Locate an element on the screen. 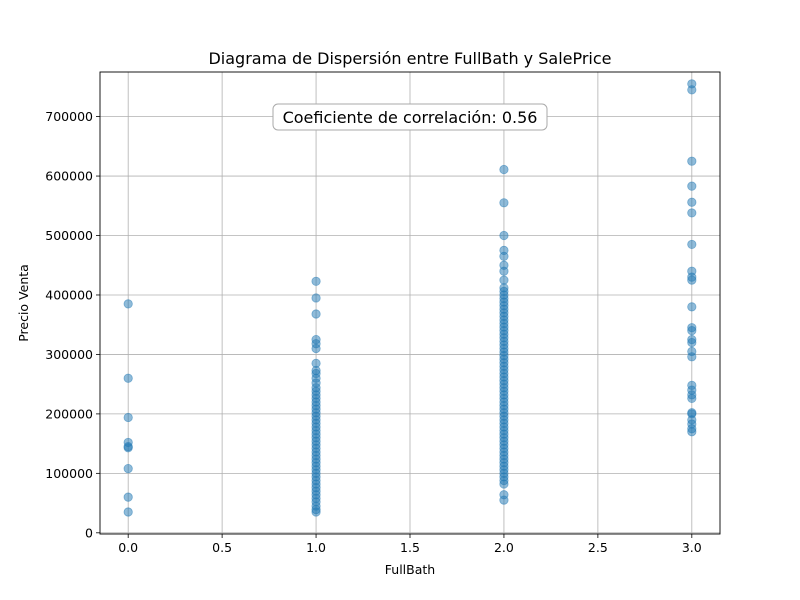 This screenshot has width=800, height=600. y-tick-label: 100000 is located at coordinates (69, 473).